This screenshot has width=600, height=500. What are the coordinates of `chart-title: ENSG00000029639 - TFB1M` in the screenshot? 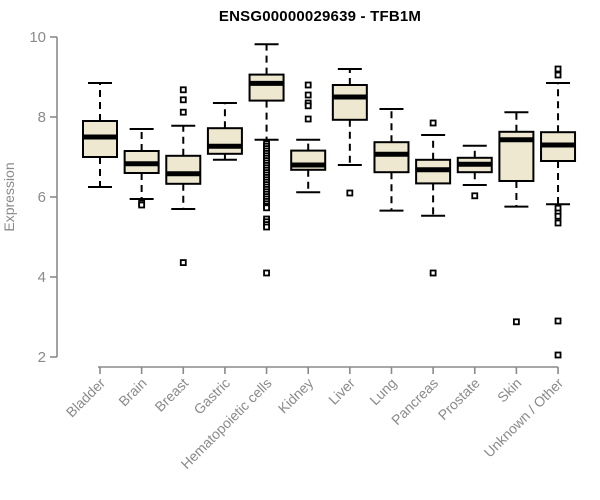 It's located at (320, 16).